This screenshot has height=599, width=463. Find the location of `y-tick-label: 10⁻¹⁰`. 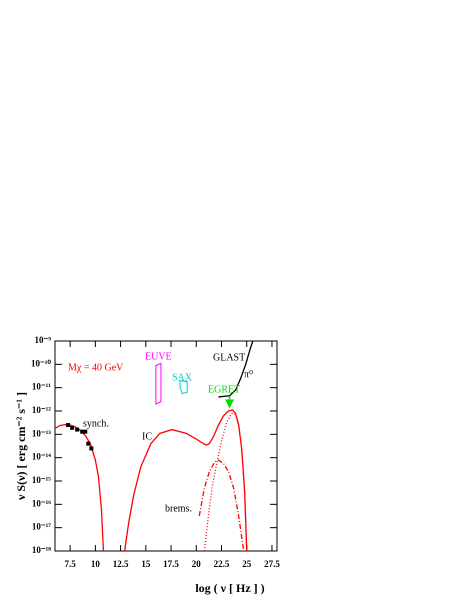

y-tick-label: 10⁻¹⁰ is located at coordinates (41, 363).